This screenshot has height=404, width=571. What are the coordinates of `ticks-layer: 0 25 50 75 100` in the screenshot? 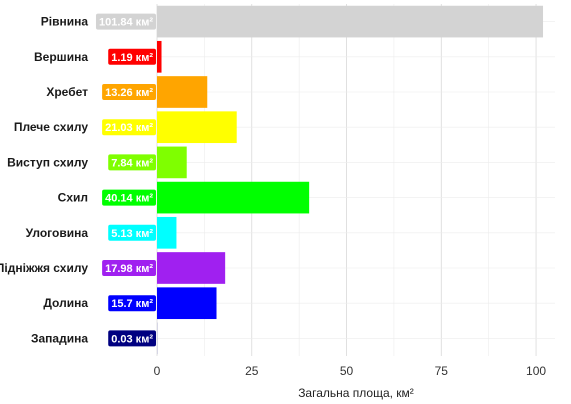 It's located at (350, 371).